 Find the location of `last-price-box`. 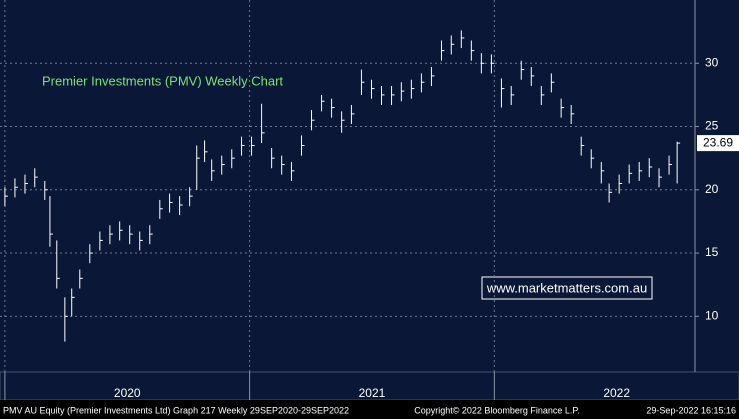

last-price-box is located at coordinates (718, 143).